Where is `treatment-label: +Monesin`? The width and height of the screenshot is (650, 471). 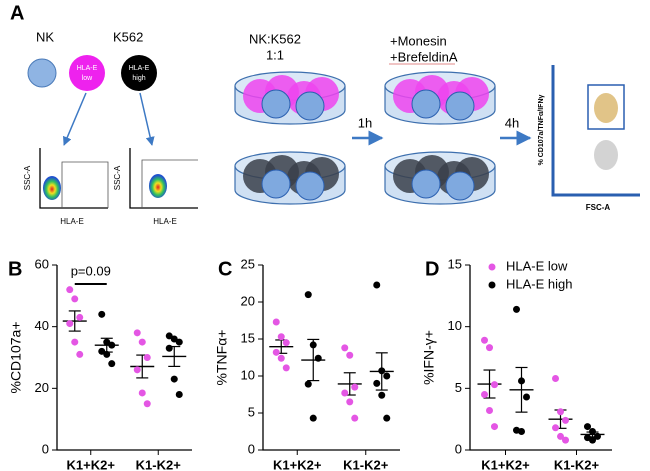 treatment-label: +Monesin is located at coordinates (418, 40).